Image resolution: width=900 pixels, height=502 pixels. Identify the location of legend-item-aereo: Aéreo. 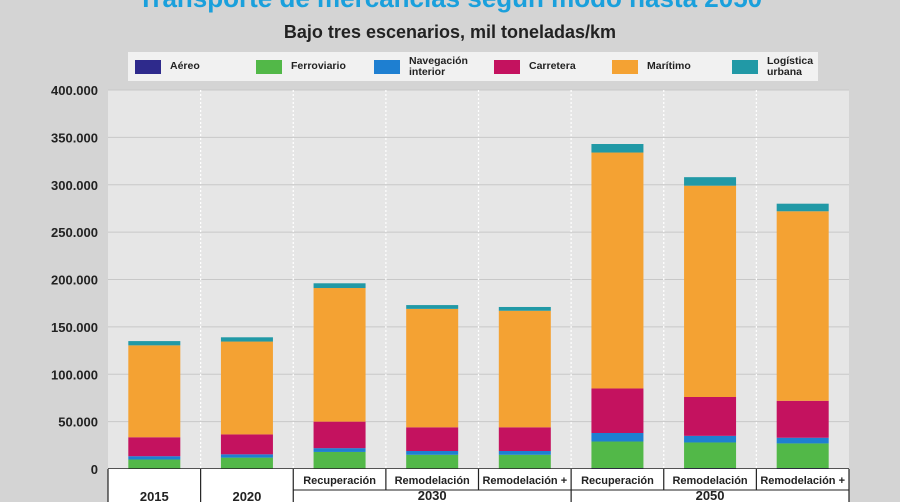
(167, 66).